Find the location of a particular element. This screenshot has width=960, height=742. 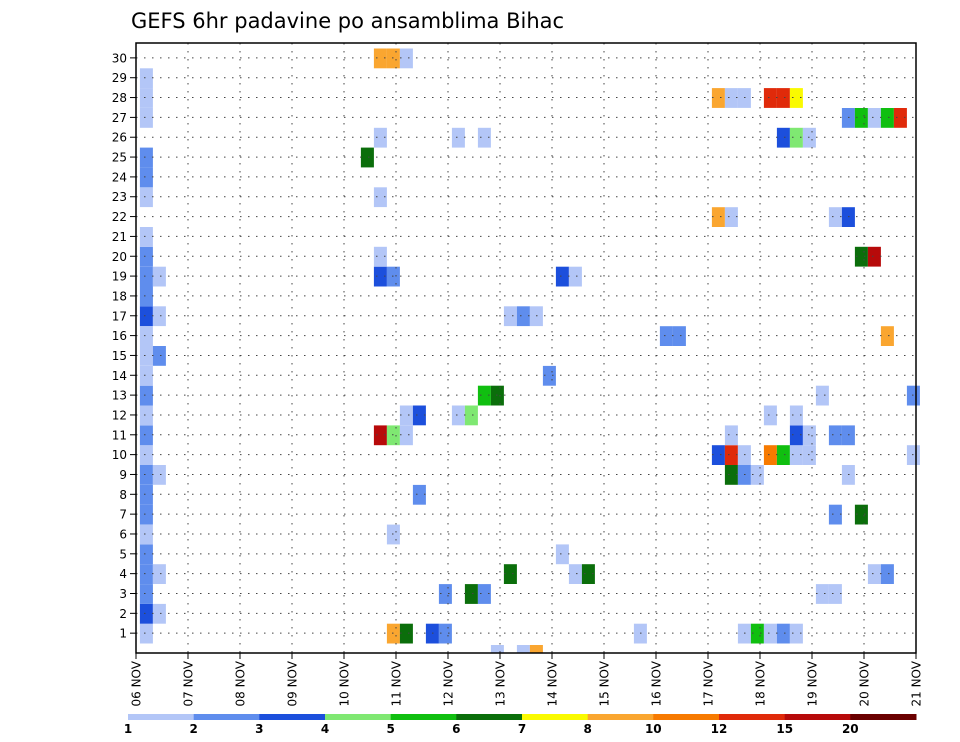

x-tick-label: 17 NOV is located at coordinates (709, 683).